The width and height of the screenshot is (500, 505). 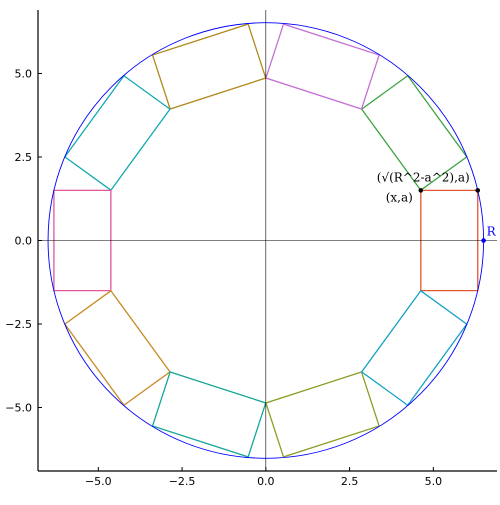 I want to click on annotation-inner-corner: (x,a), so click(x=399, y=197).